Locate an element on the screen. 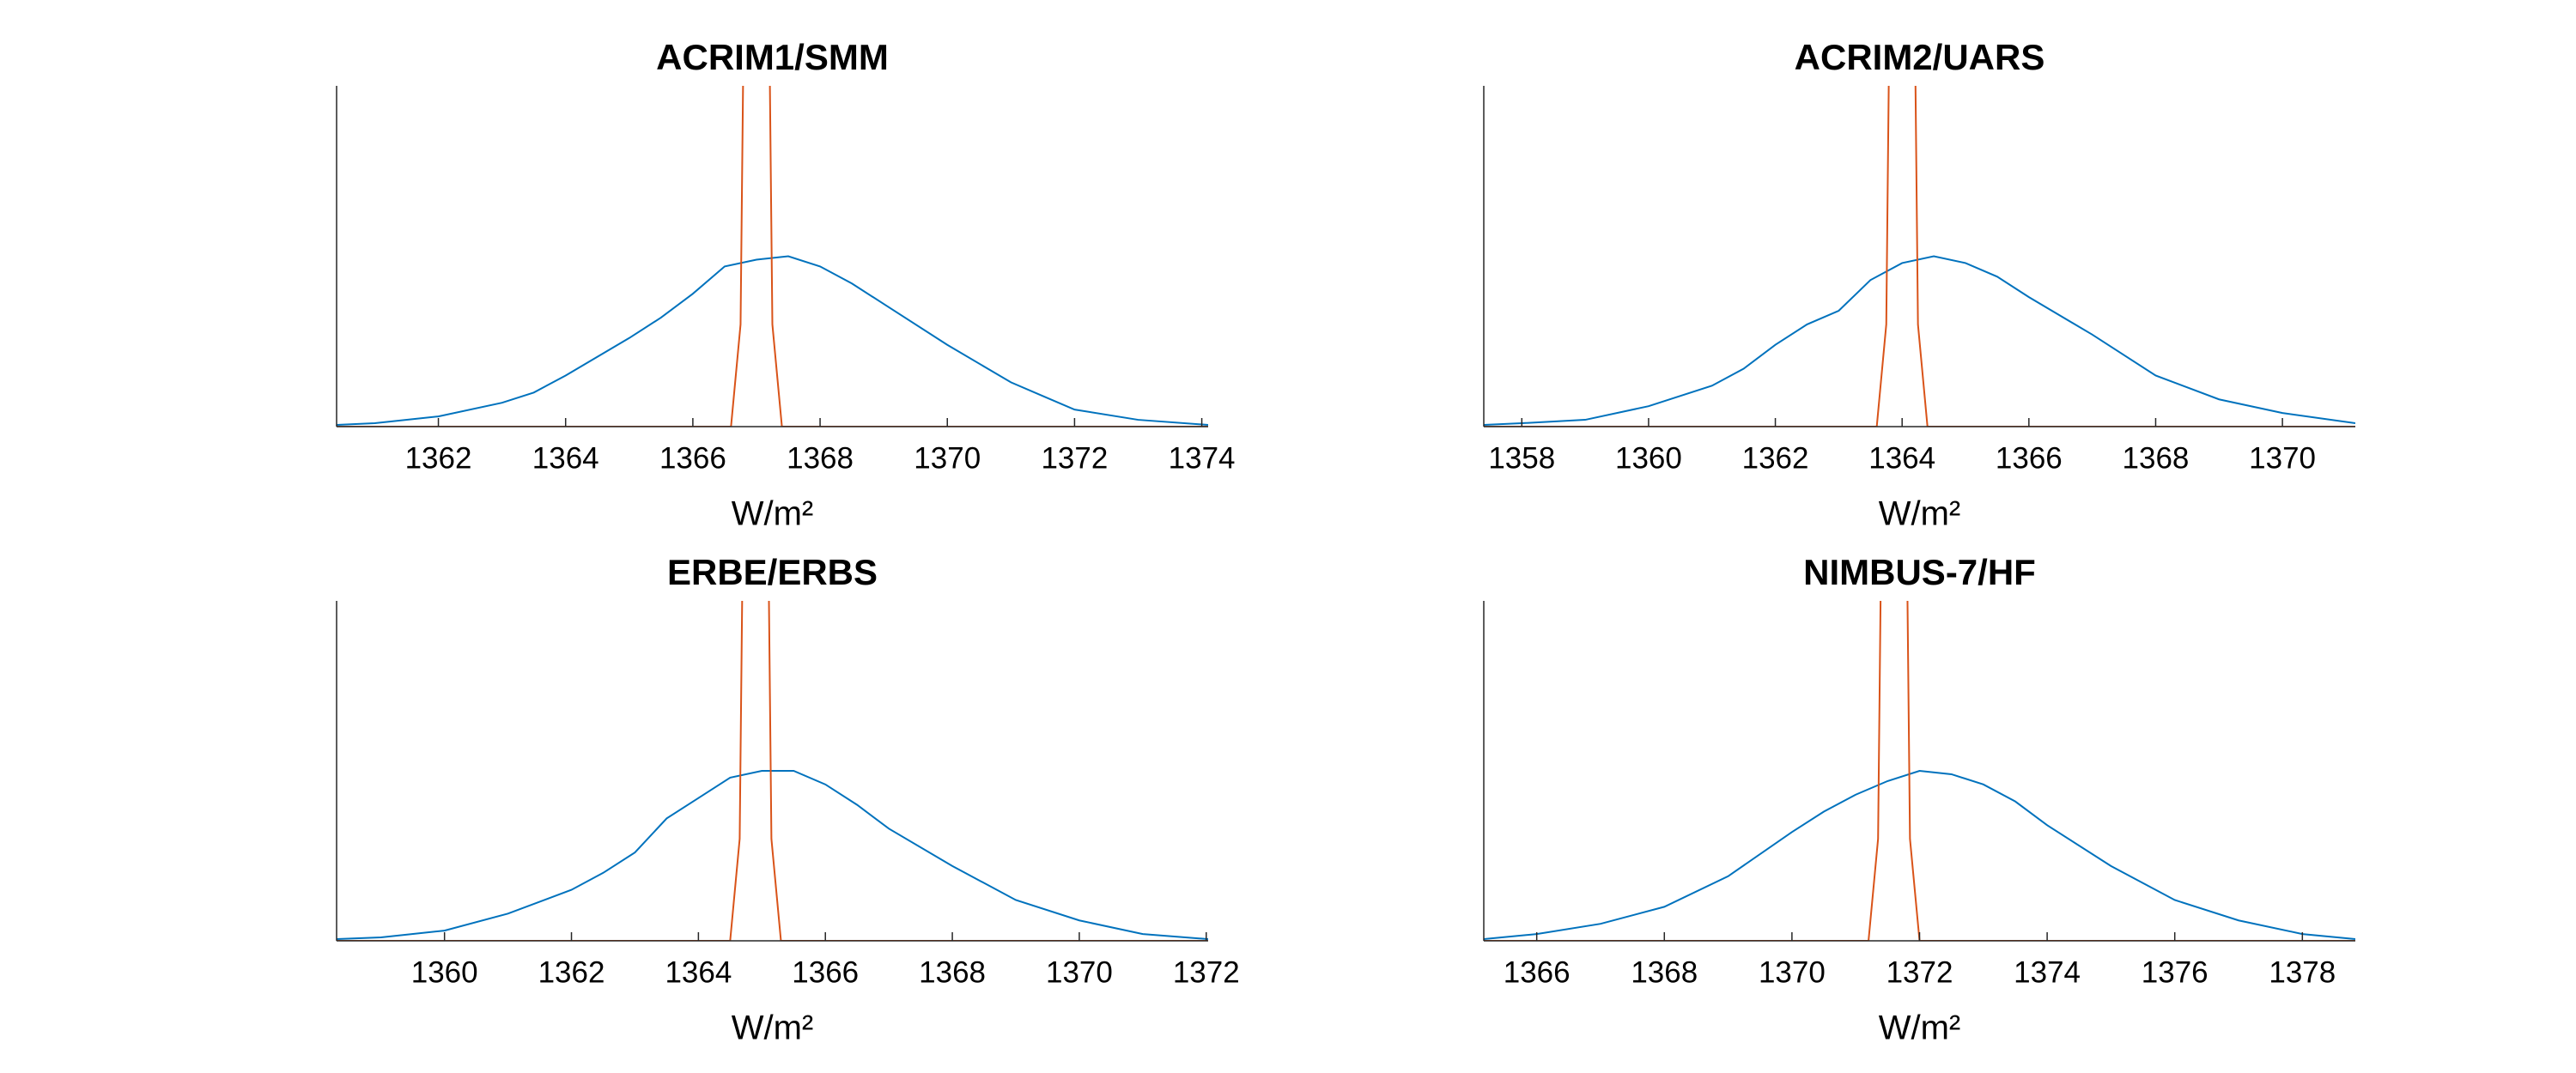  chart-title: ERBE/ERBS is located at coordinates (772, 572).